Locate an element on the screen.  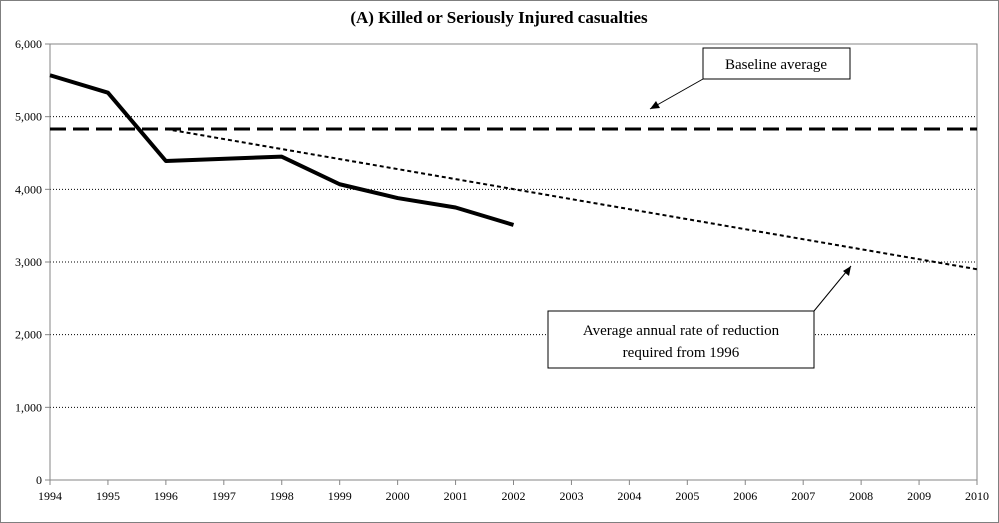
y-tick-label: 4,000 is located at coordinates (28, 189).